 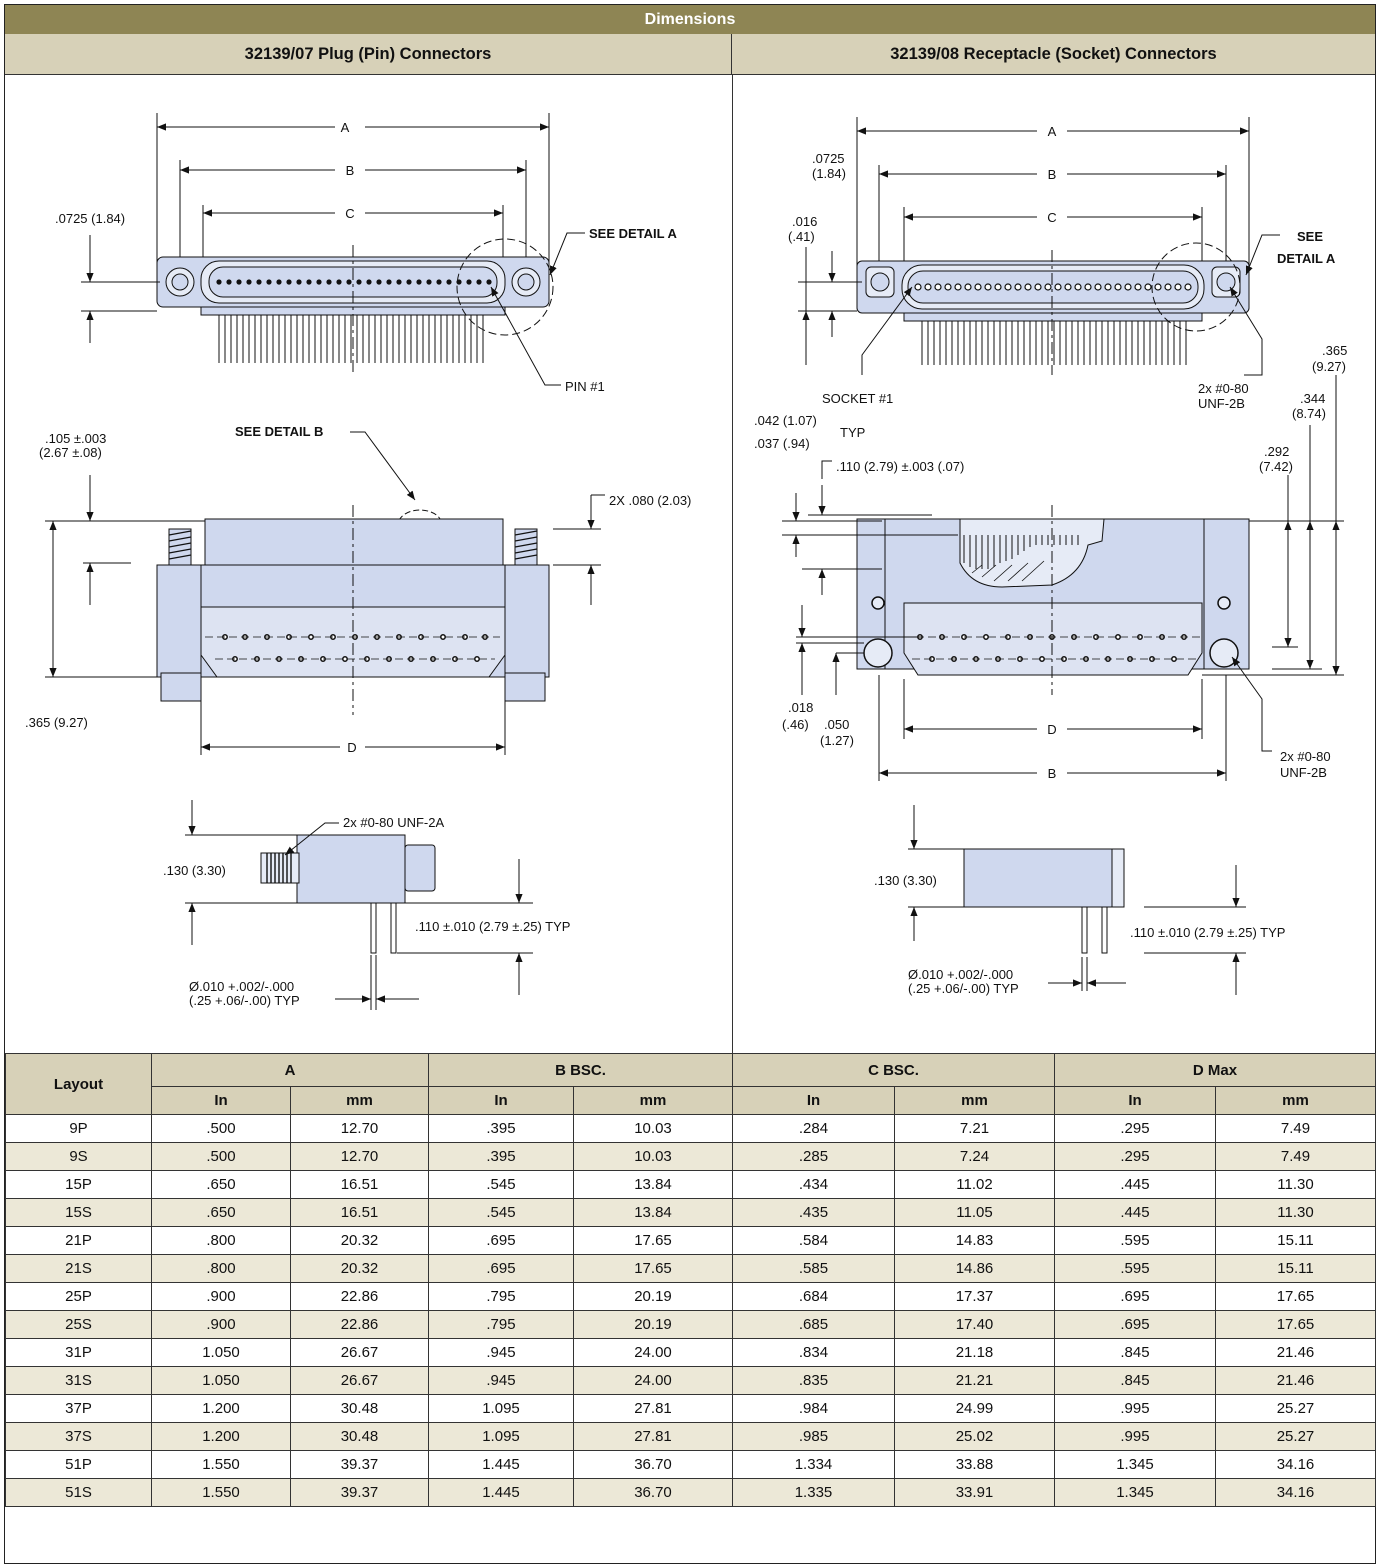 I want to click on value-cell: .945, so click(x=501, y=1352).